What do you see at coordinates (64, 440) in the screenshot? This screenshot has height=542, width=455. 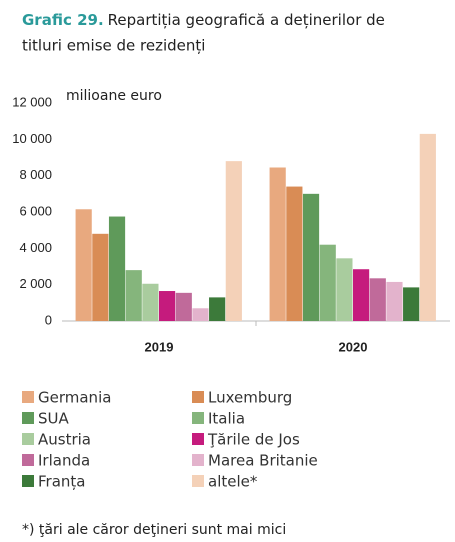 I see `legend-label: Austria` at bounding box center [64, 440].